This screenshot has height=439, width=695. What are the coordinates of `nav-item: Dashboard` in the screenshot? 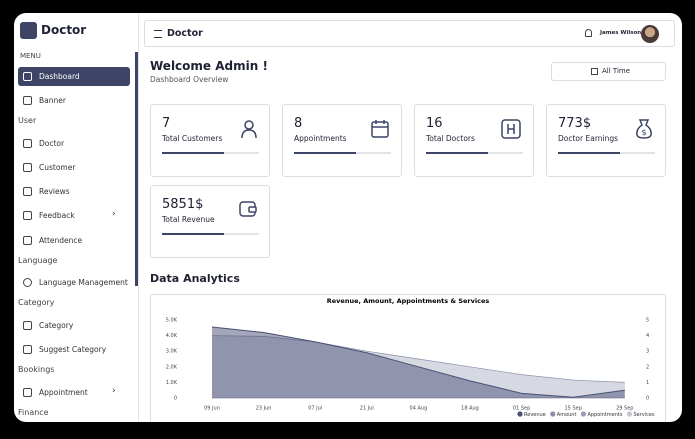 It's located at (59, 76).